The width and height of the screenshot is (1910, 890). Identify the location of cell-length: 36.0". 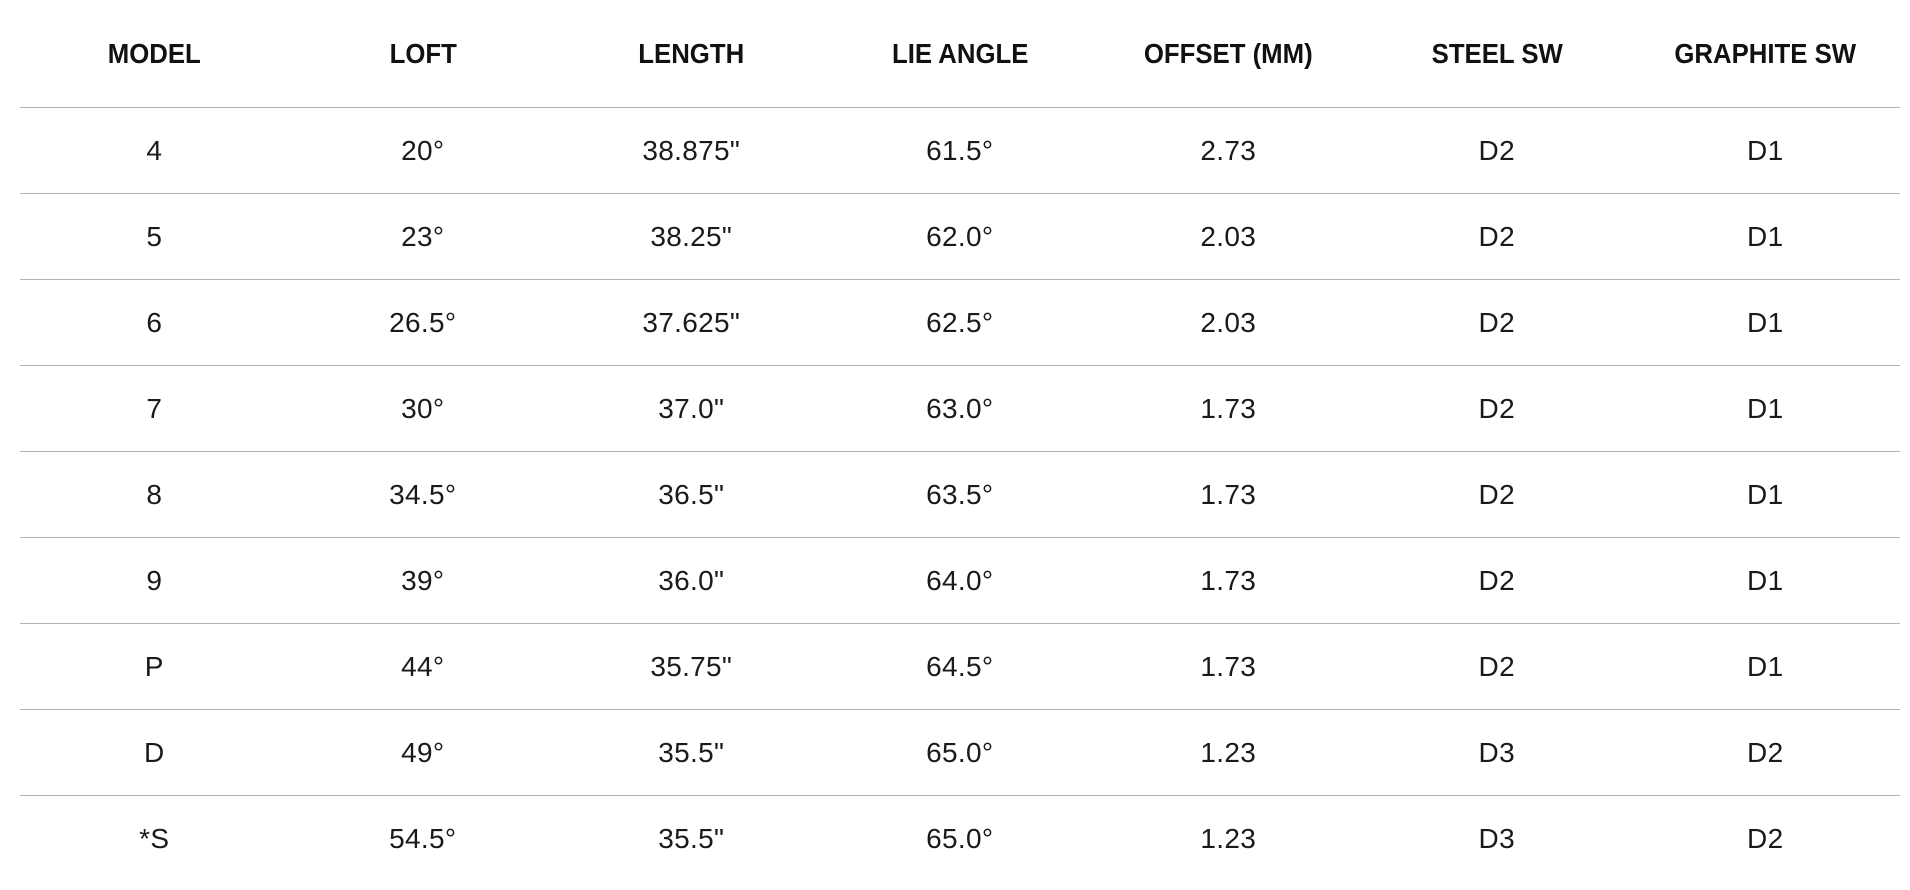
(691, 580).